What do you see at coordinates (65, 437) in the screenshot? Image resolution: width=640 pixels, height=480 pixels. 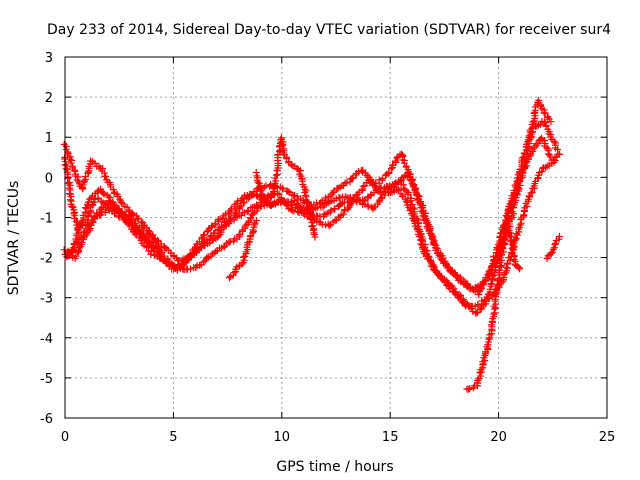 I see `x-tick-label: 0` at bounding box center [65, 437].